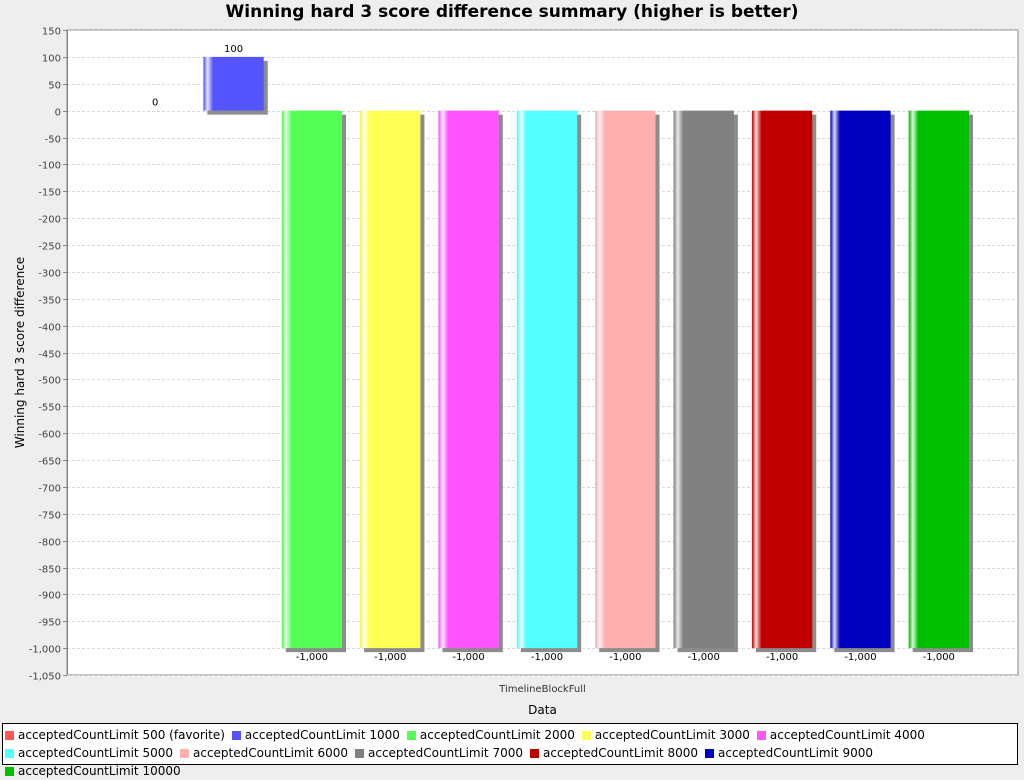  I want to click on legend-label: acceptedCountLimit 7000, so click(445, 753).